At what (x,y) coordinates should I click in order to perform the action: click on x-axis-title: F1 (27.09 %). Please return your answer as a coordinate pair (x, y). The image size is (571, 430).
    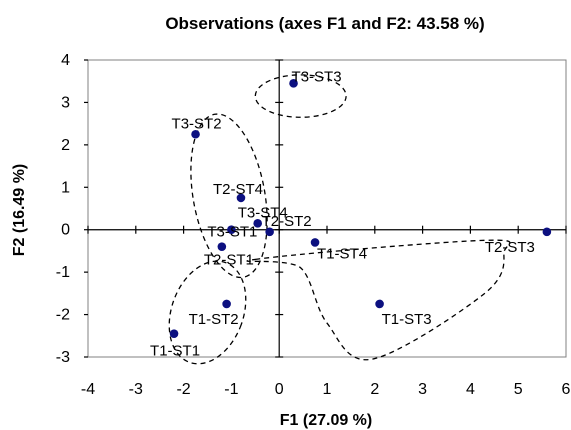
    Looking at the image, I should click on (326, 420).